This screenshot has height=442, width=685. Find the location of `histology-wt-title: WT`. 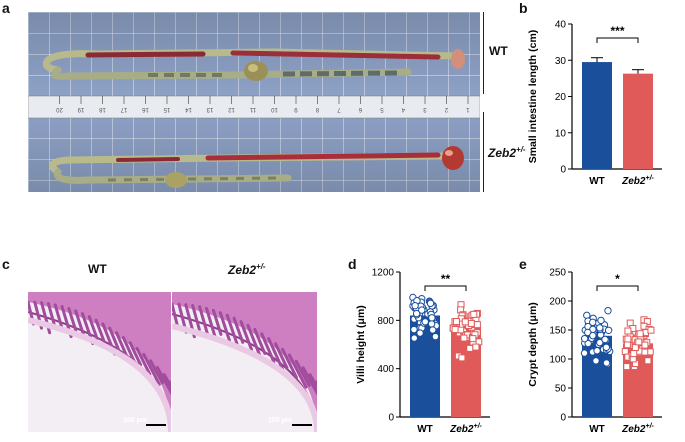

histology-wt-title: WT is located at coordinates (97, 269).